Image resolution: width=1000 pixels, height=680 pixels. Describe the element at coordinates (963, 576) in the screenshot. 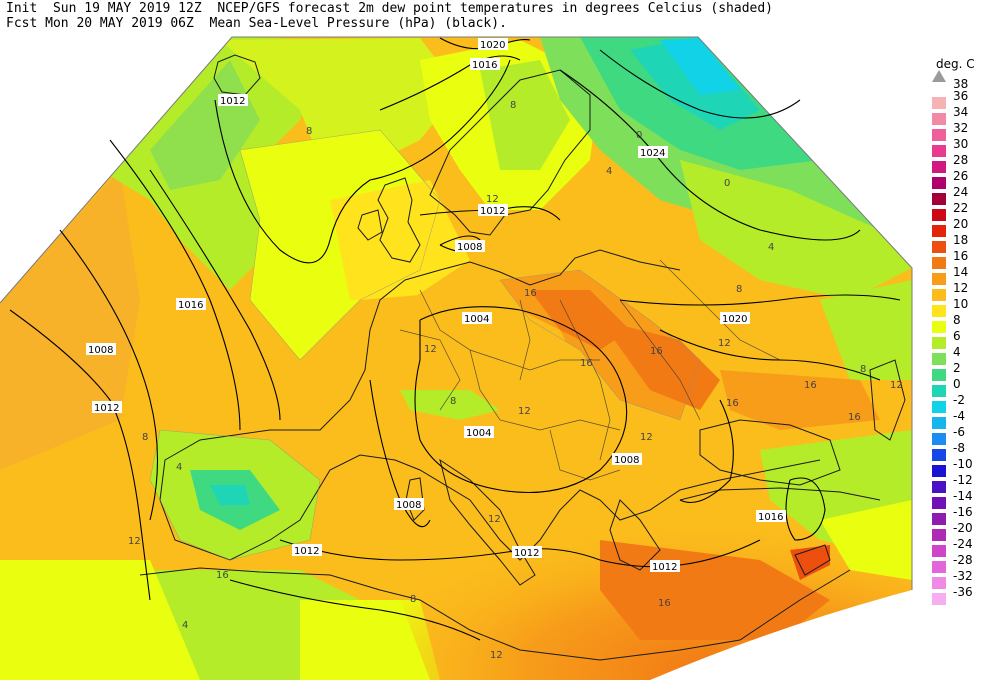

I see `legend-label: -32` at that location.